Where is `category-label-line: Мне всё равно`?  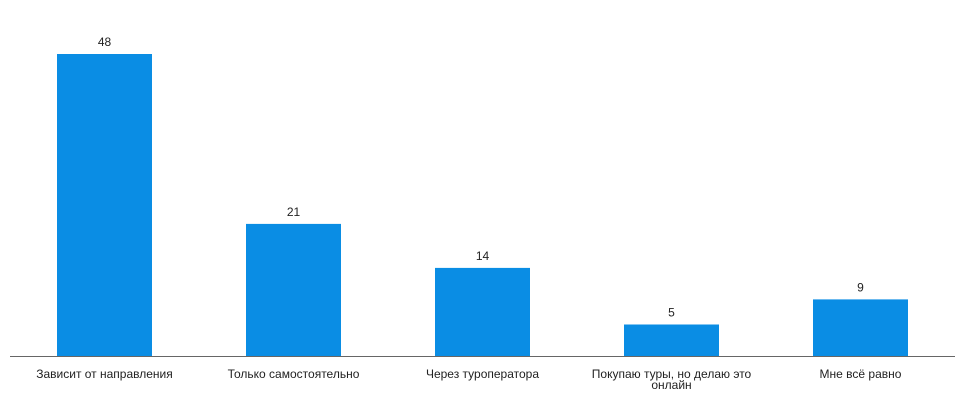
category-label-line: Мне всё равно is located at coordinates (861, 374).